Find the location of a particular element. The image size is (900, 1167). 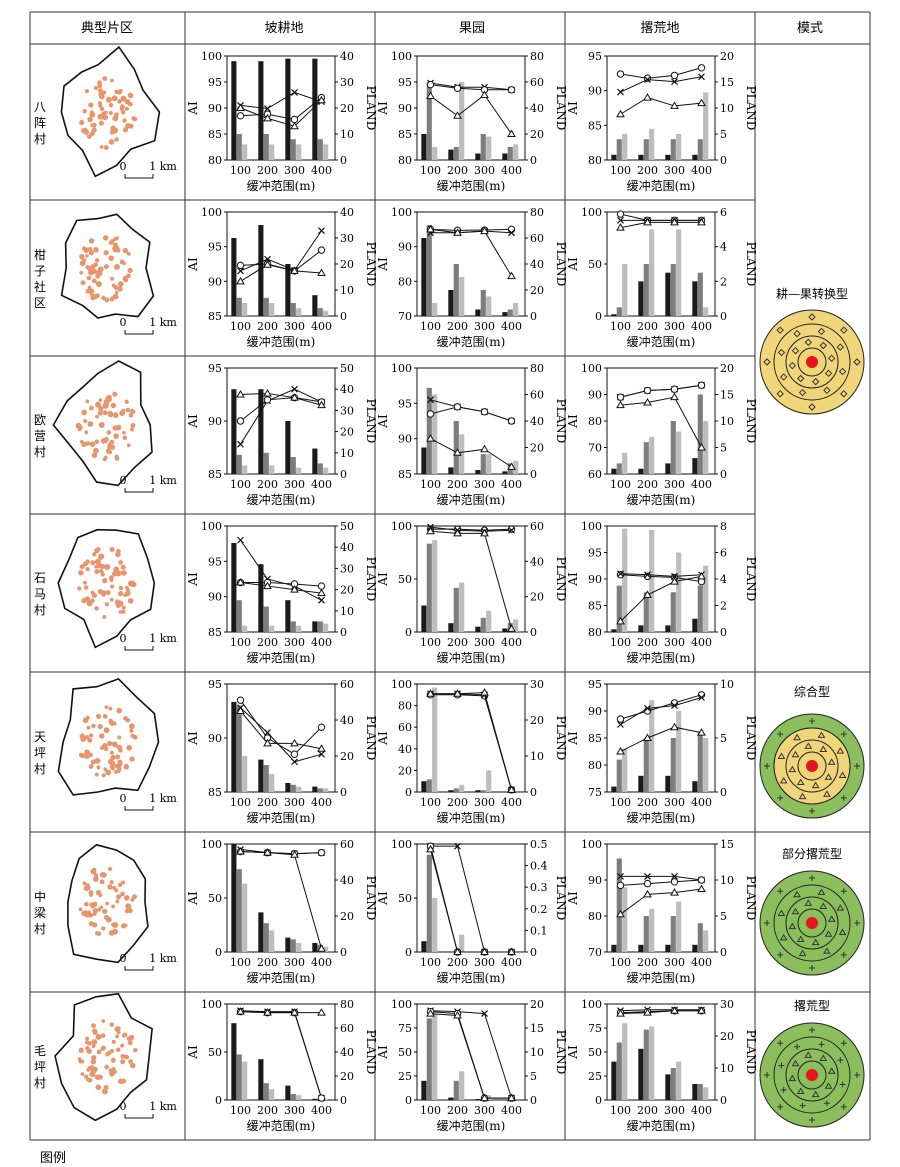

y-axis-label: AI is located at coordinates (383, 1052).